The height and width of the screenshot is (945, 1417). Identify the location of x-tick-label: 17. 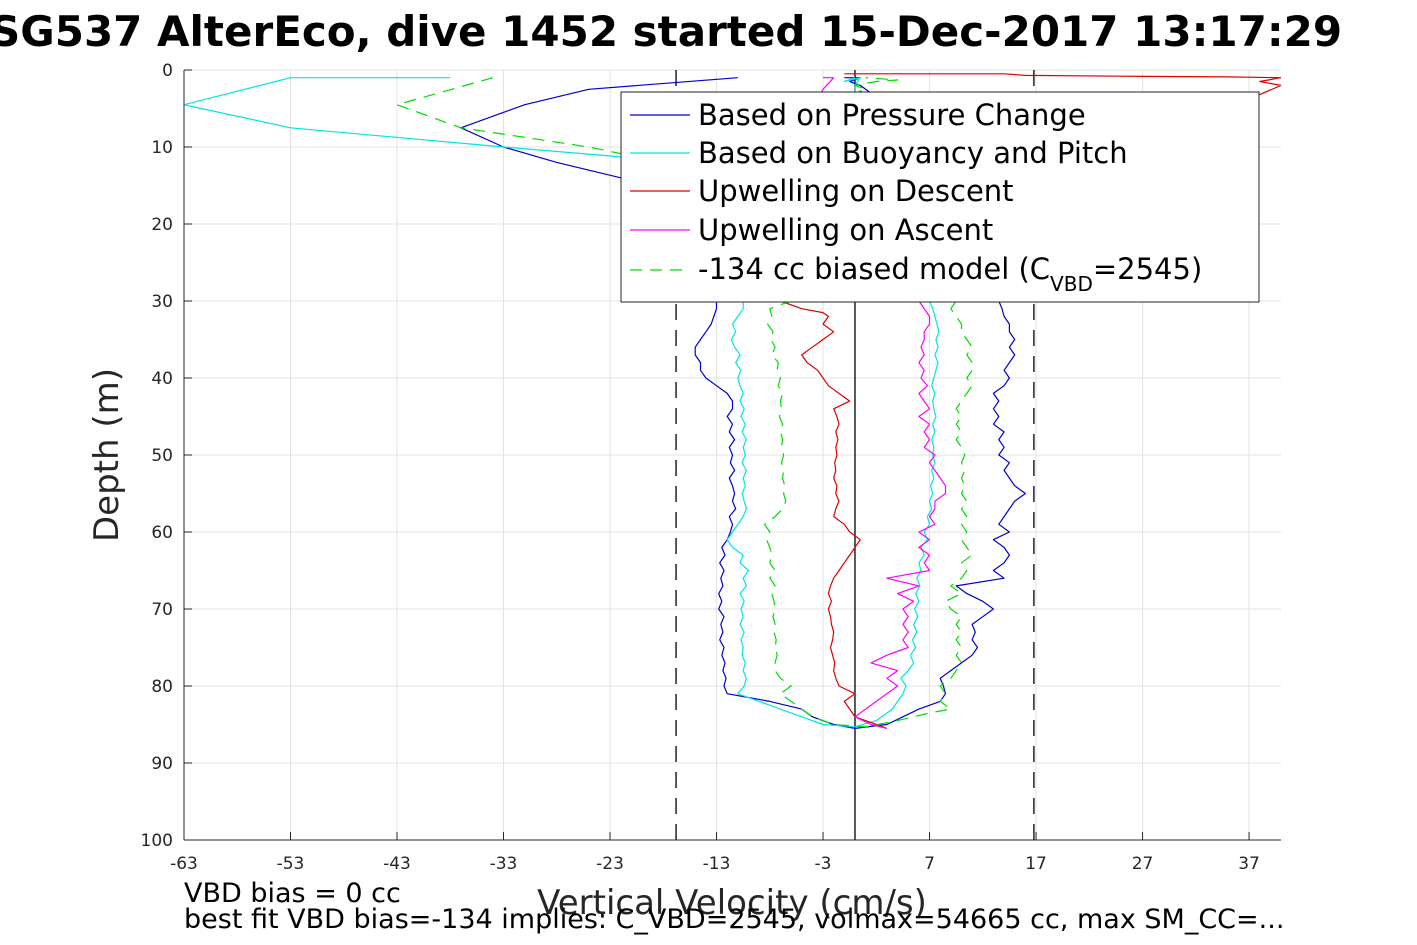
(1036, 864).